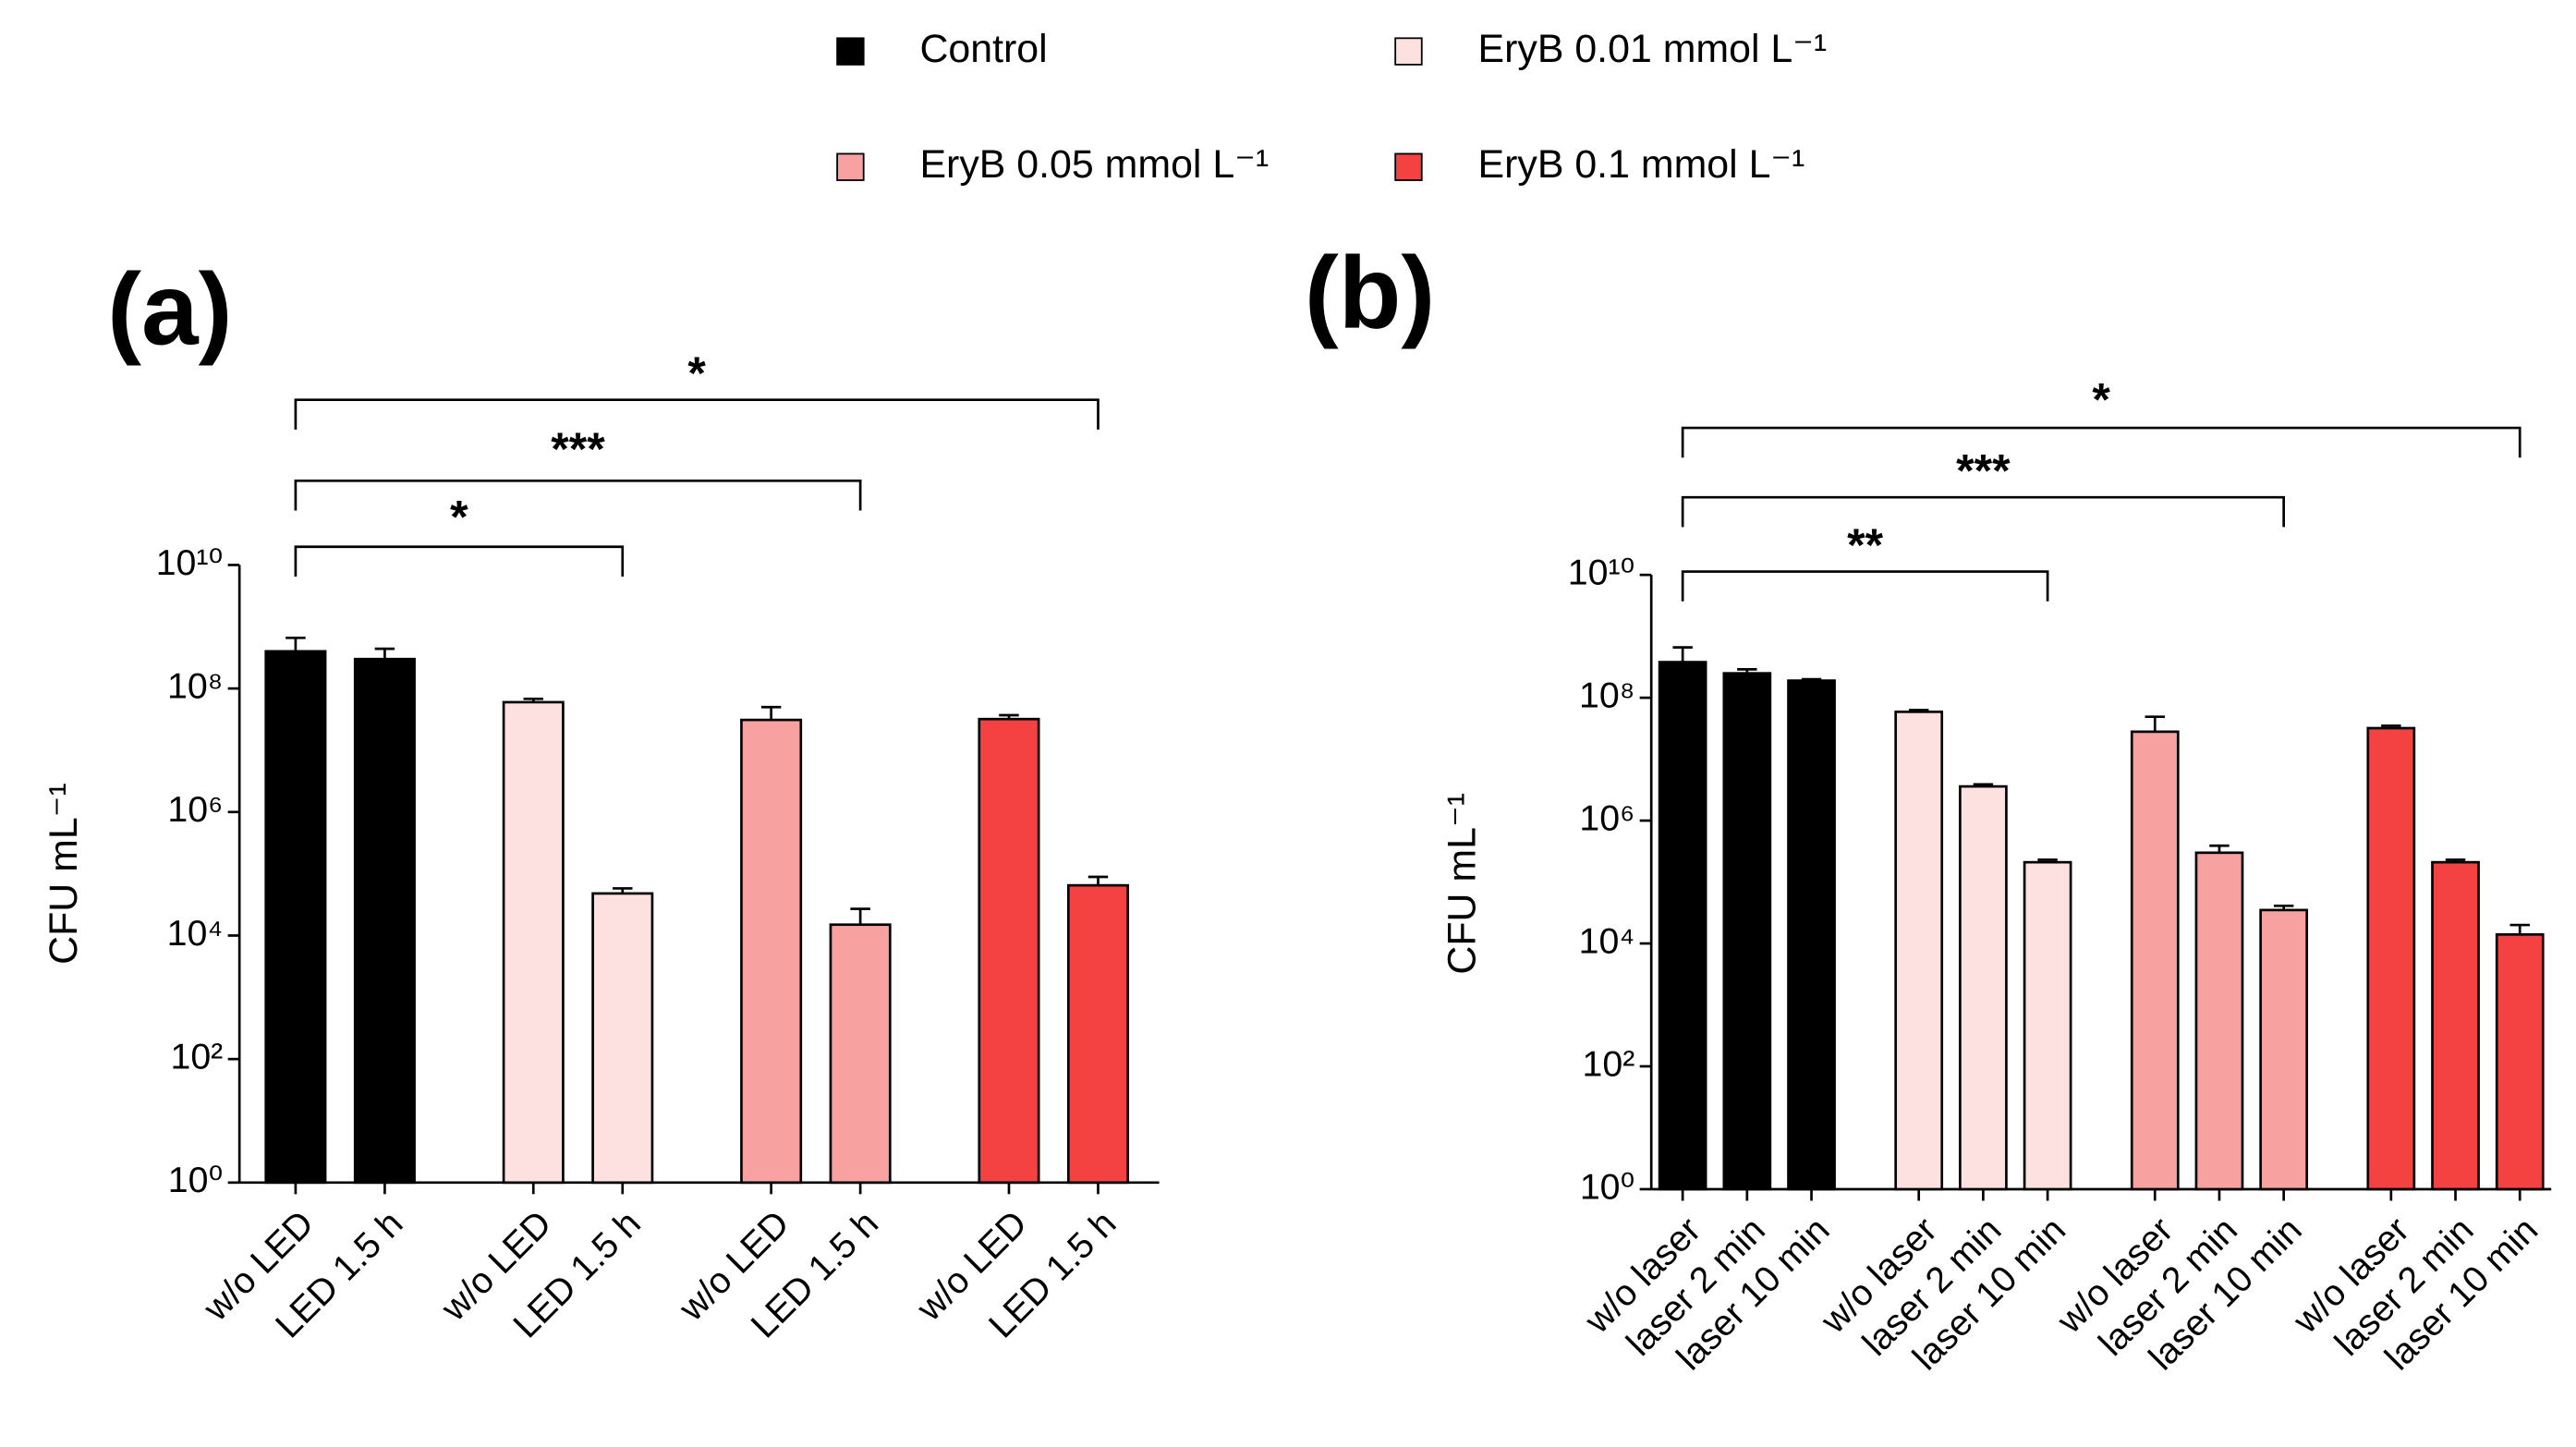 The height and width of the screenshot is (1447, 2576). I want to click on legend-label: EryB 0.05 mmol L⁻¹, so click(1094, 165).